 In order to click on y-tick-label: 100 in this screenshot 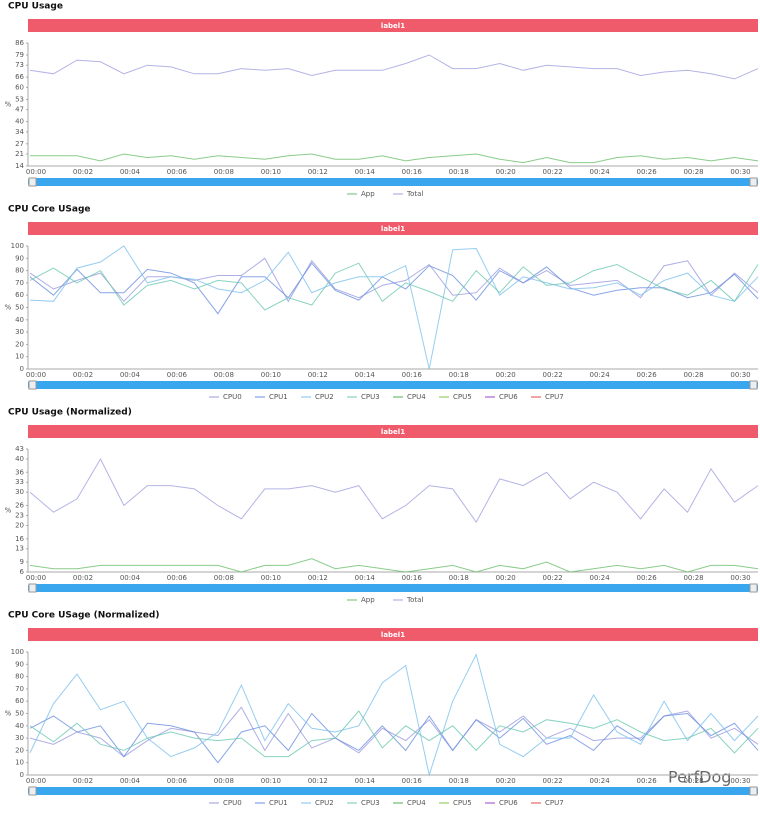, I will do `click(17, 652)`.